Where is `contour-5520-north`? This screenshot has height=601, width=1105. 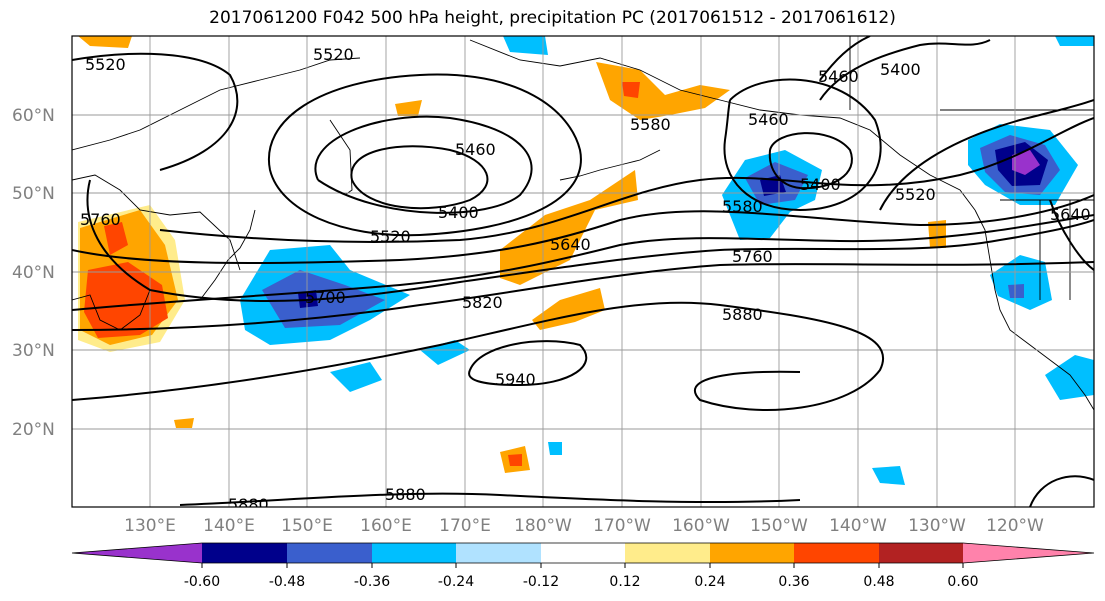
contour-5520-north is located at coordinates (155, 111).